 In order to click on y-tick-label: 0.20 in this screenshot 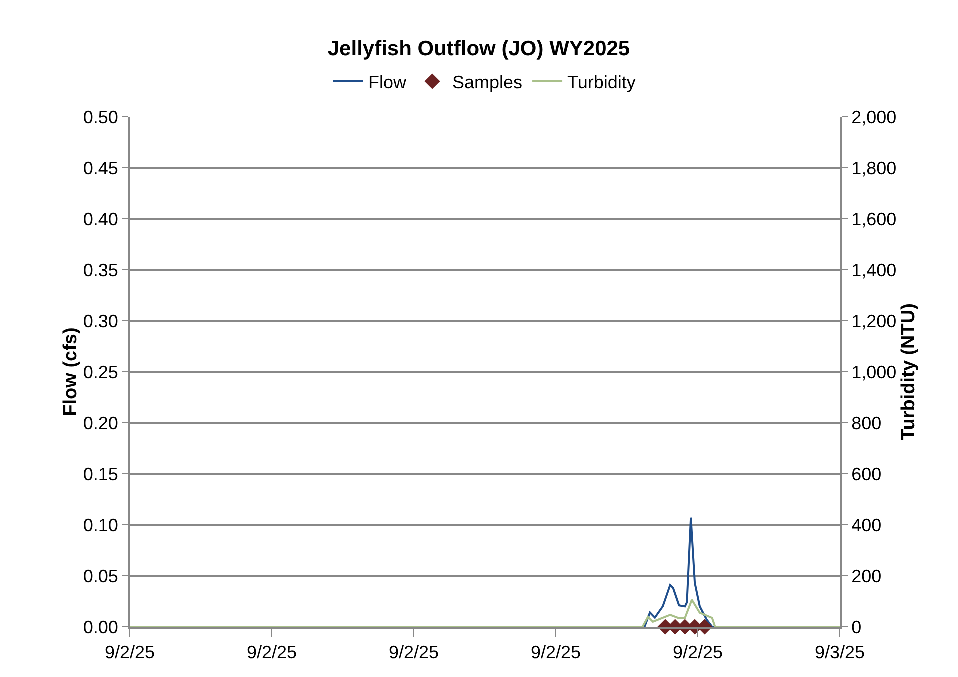, I will do `click(100, 423)`.